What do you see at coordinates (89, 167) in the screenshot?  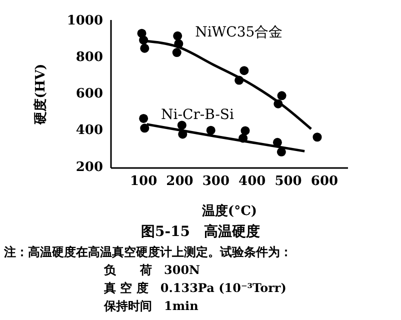 I see `y-tick-label: 200` at bounding box center [89, 167].